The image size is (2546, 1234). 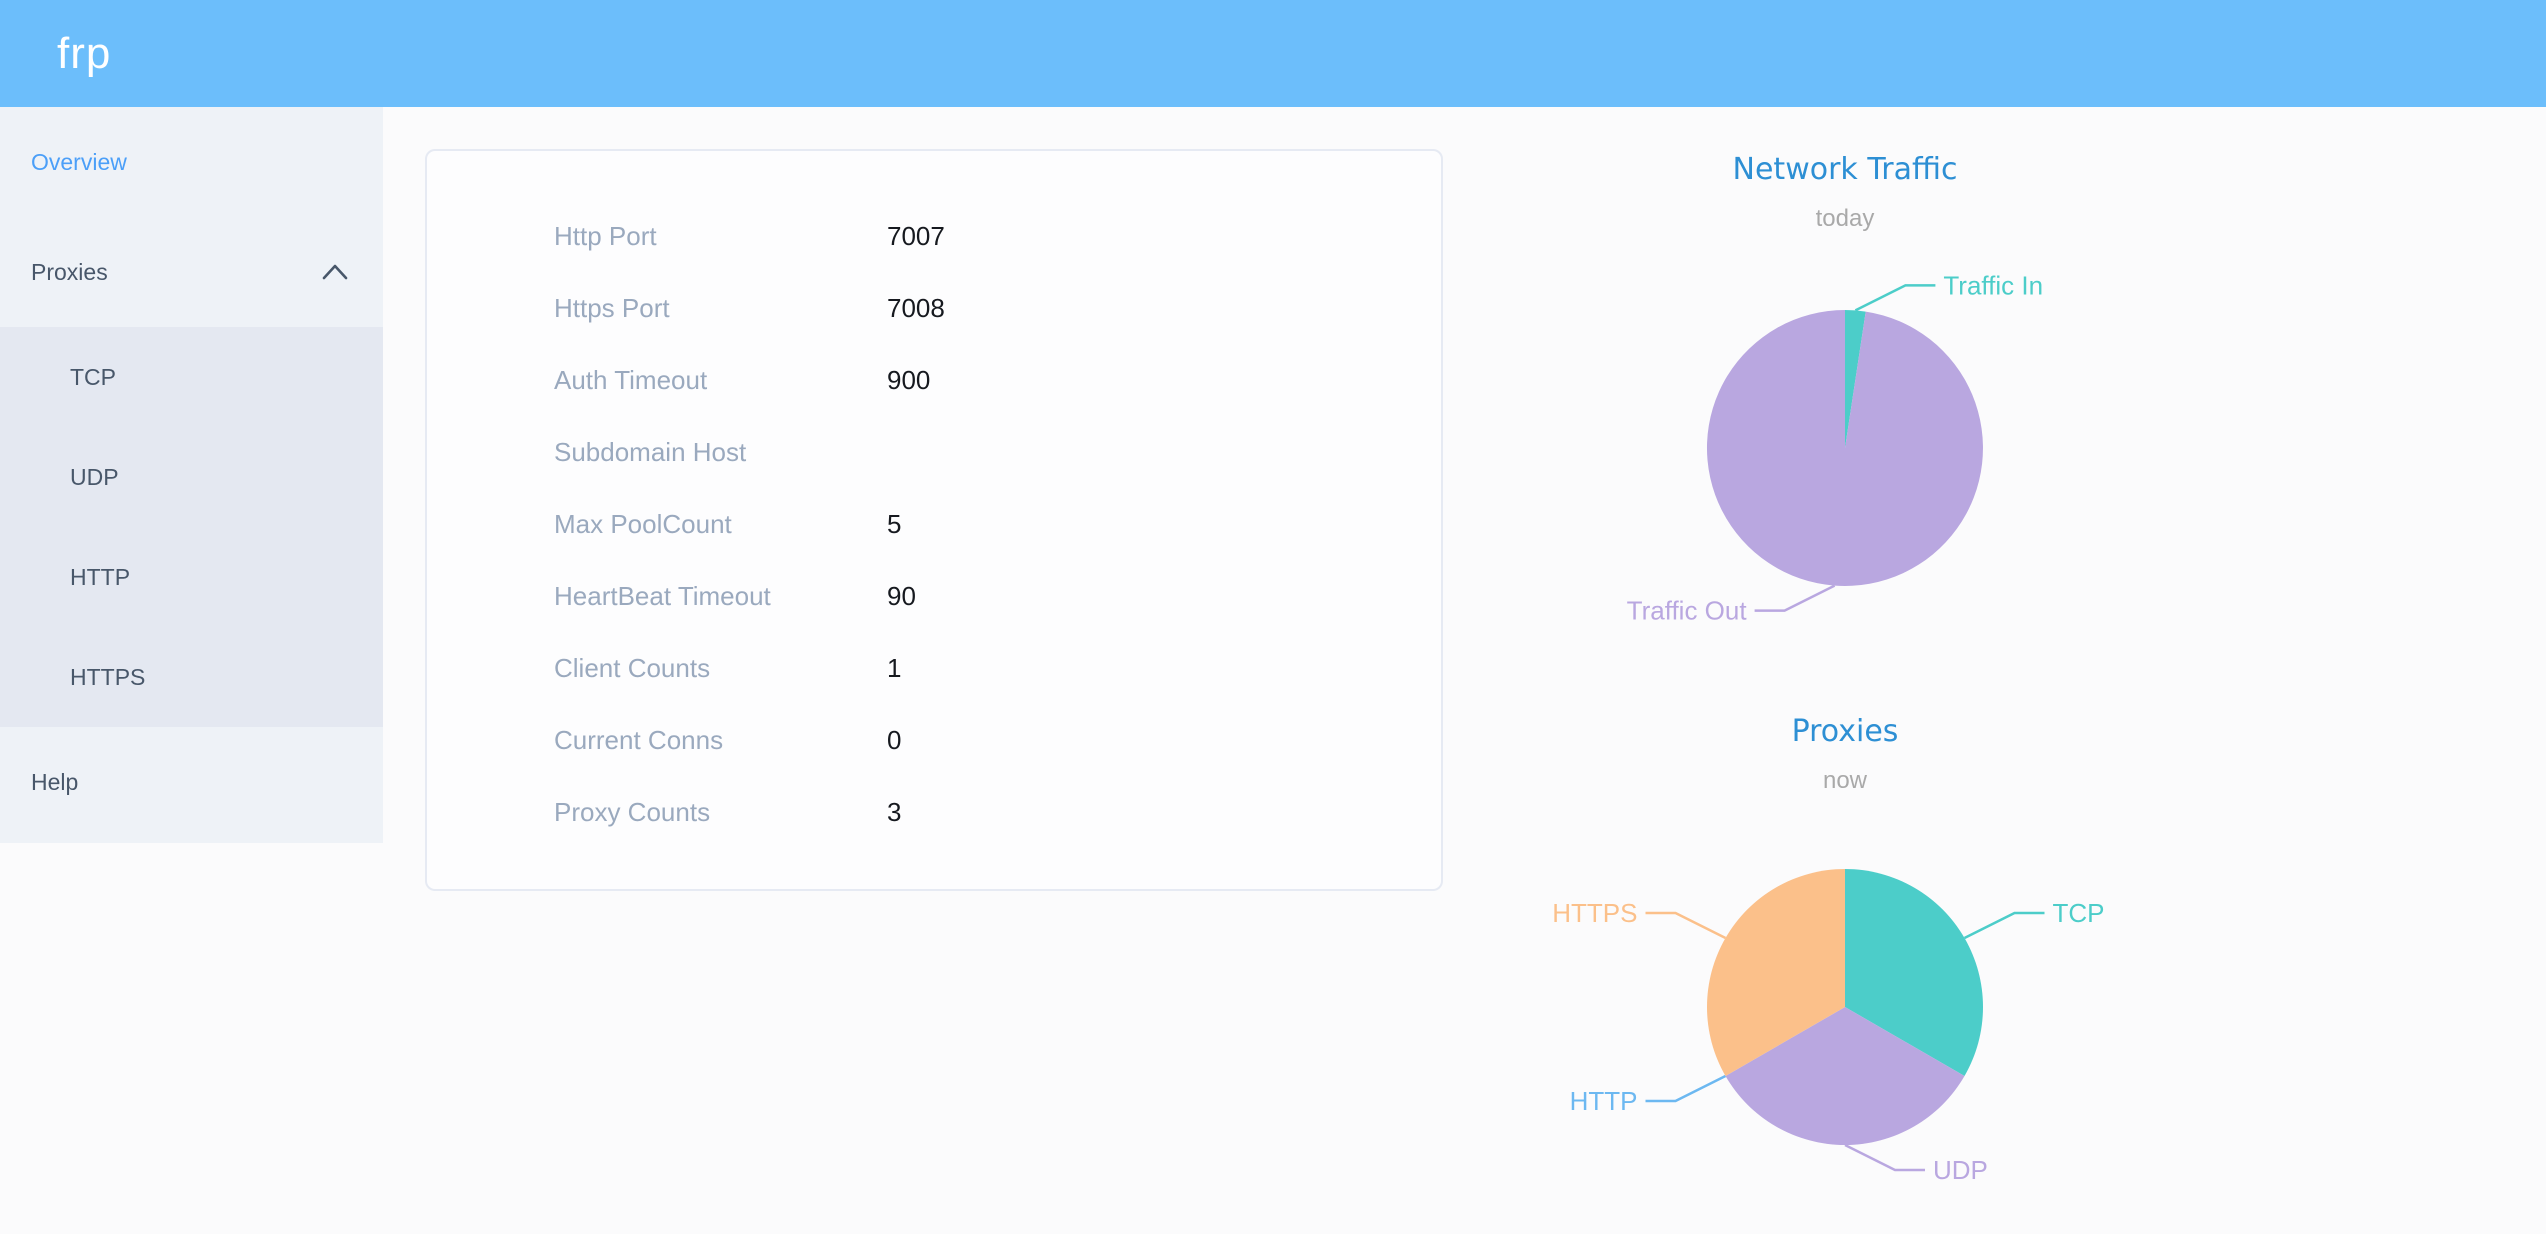 What do you see at coordinates (1845, 218) in the screenshot?
I see `network-traffic-subtitle: today` at bounding box center [1845, 218].